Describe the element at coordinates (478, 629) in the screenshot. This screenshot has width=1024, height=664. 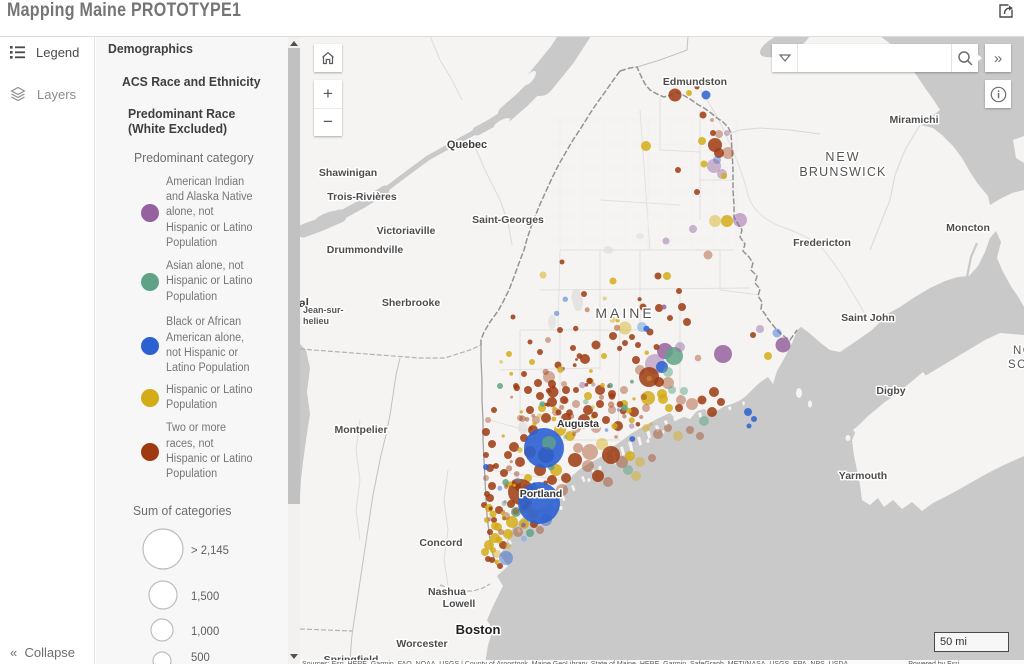
I see `svg-text: Boston` at that location.